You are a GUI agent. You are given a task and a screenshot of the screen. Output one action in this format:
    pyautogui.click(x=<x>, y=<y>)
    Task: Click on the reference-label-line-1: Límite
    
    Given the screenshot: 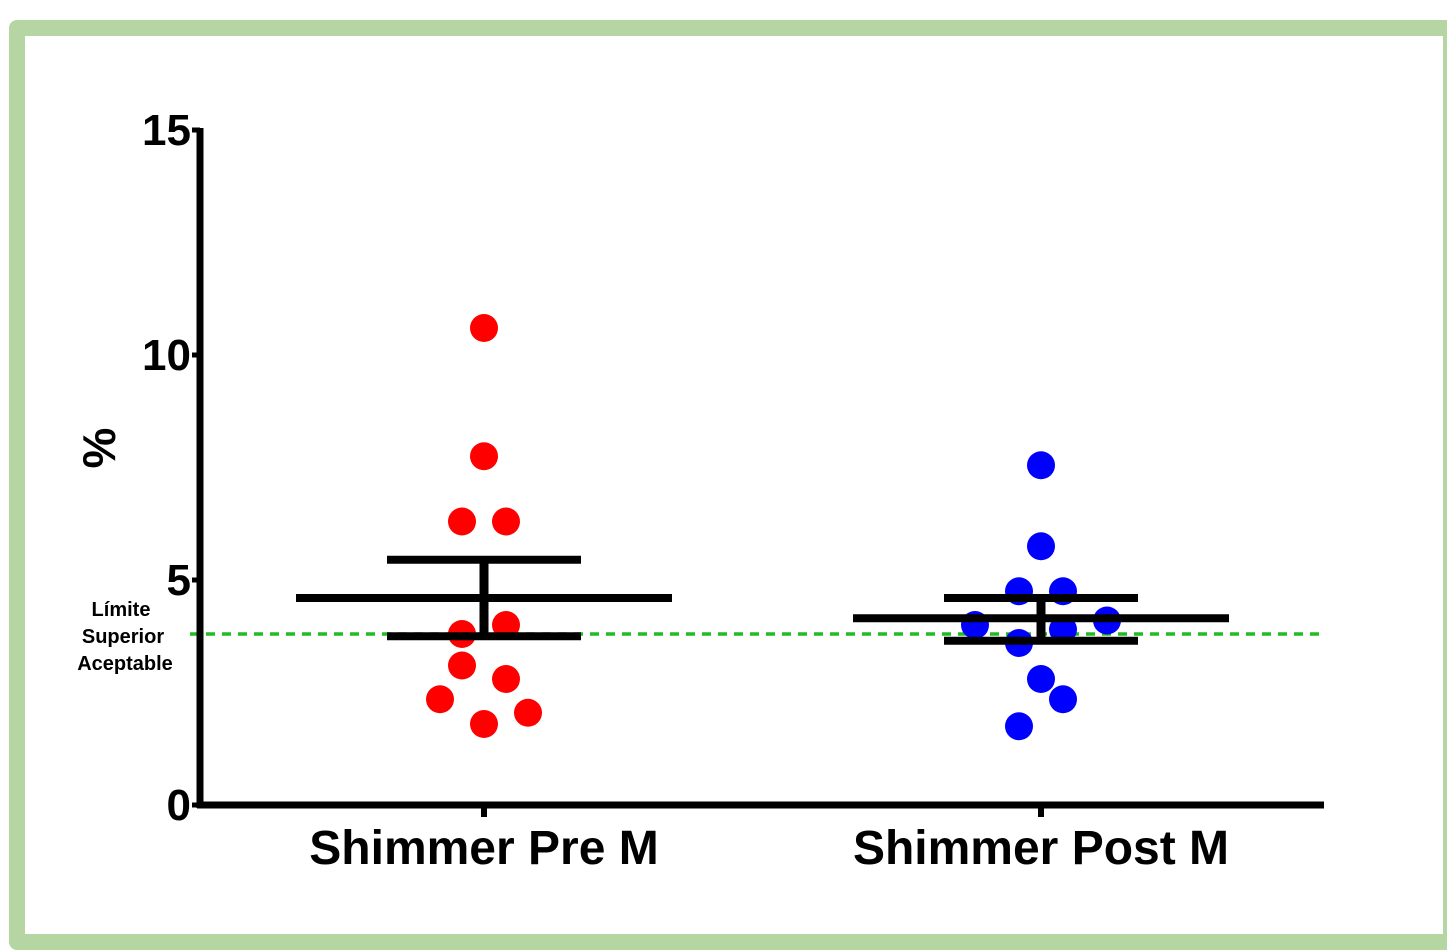 What is the action you would take?
    pyautogui.click(x=121, y=610)
    